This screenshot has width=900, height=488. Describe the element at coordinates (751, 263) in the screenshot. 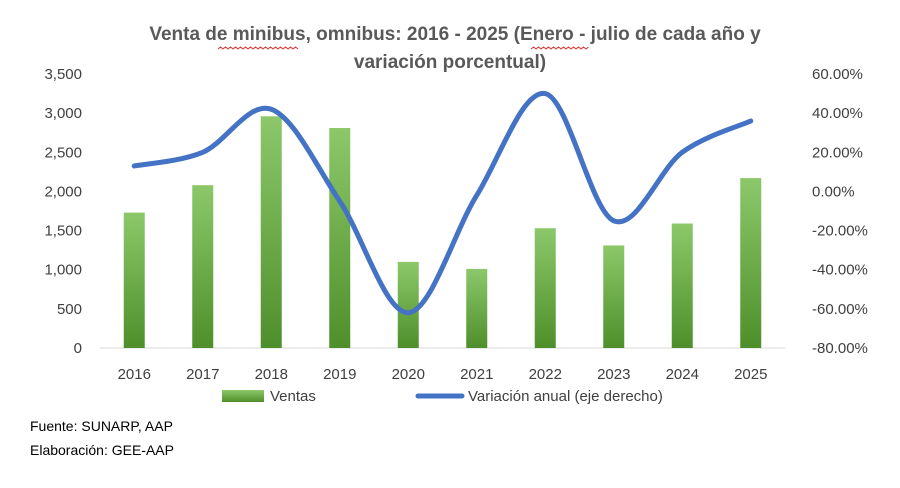

I see `bar-ventas-2025` at that location.